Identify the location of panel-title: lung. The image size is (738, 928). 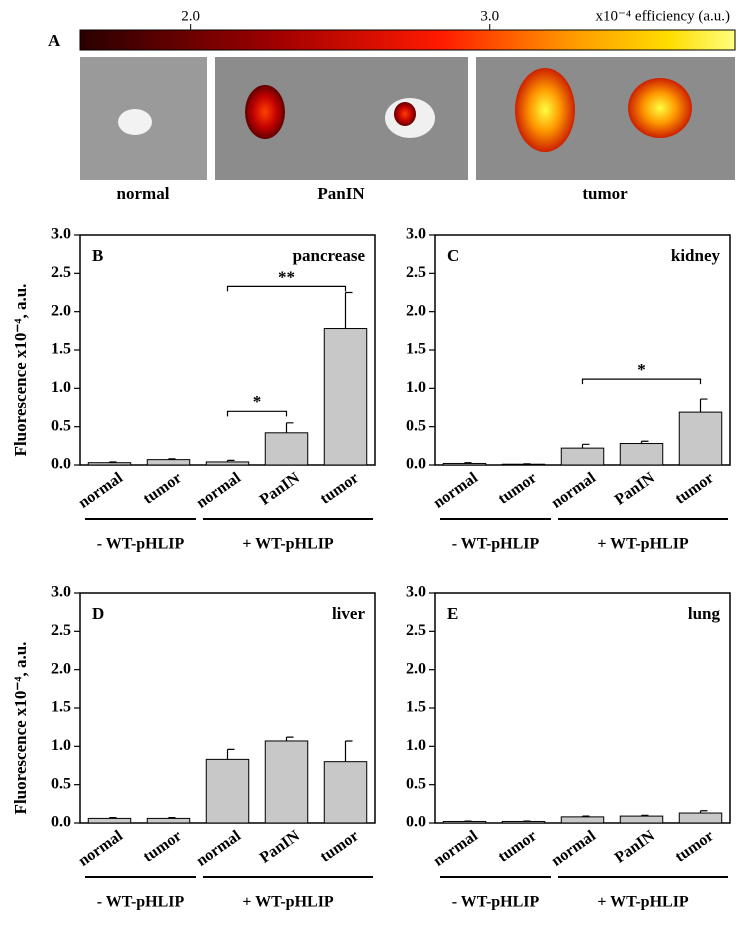
(704, 613).